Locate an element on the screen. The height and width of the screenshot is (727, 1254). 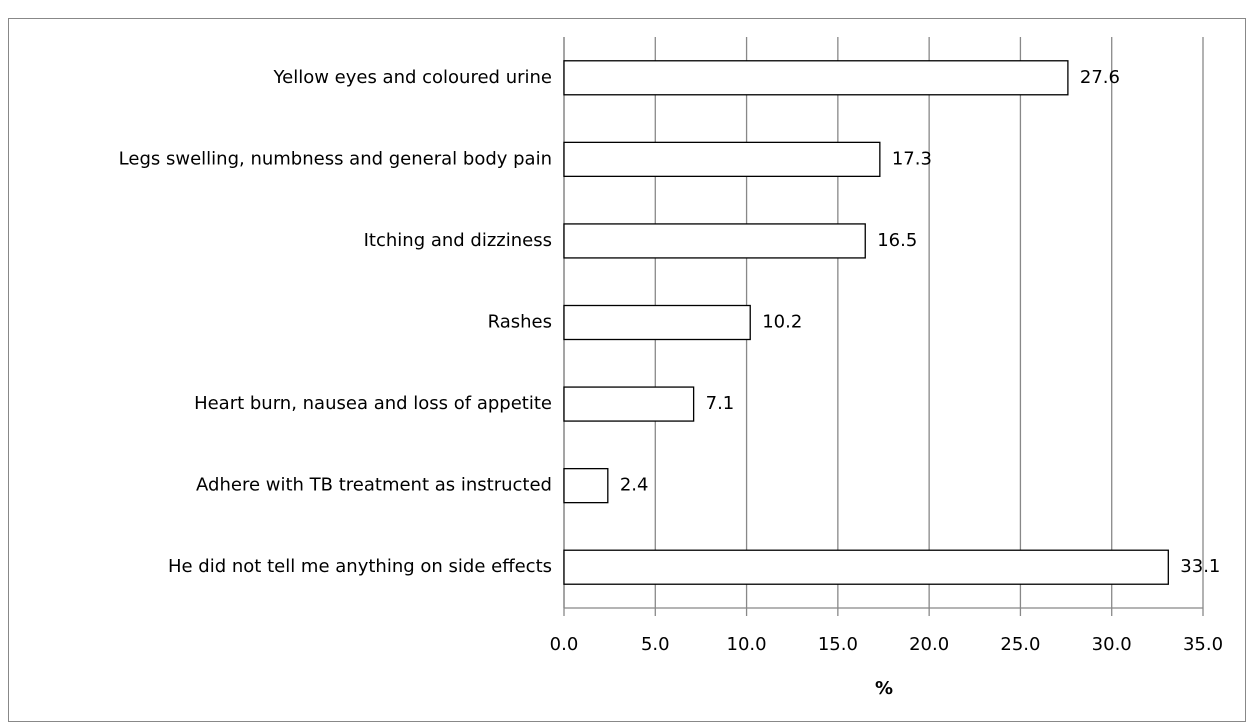
value-label: 17.3 is located at coordinates (912, 158).